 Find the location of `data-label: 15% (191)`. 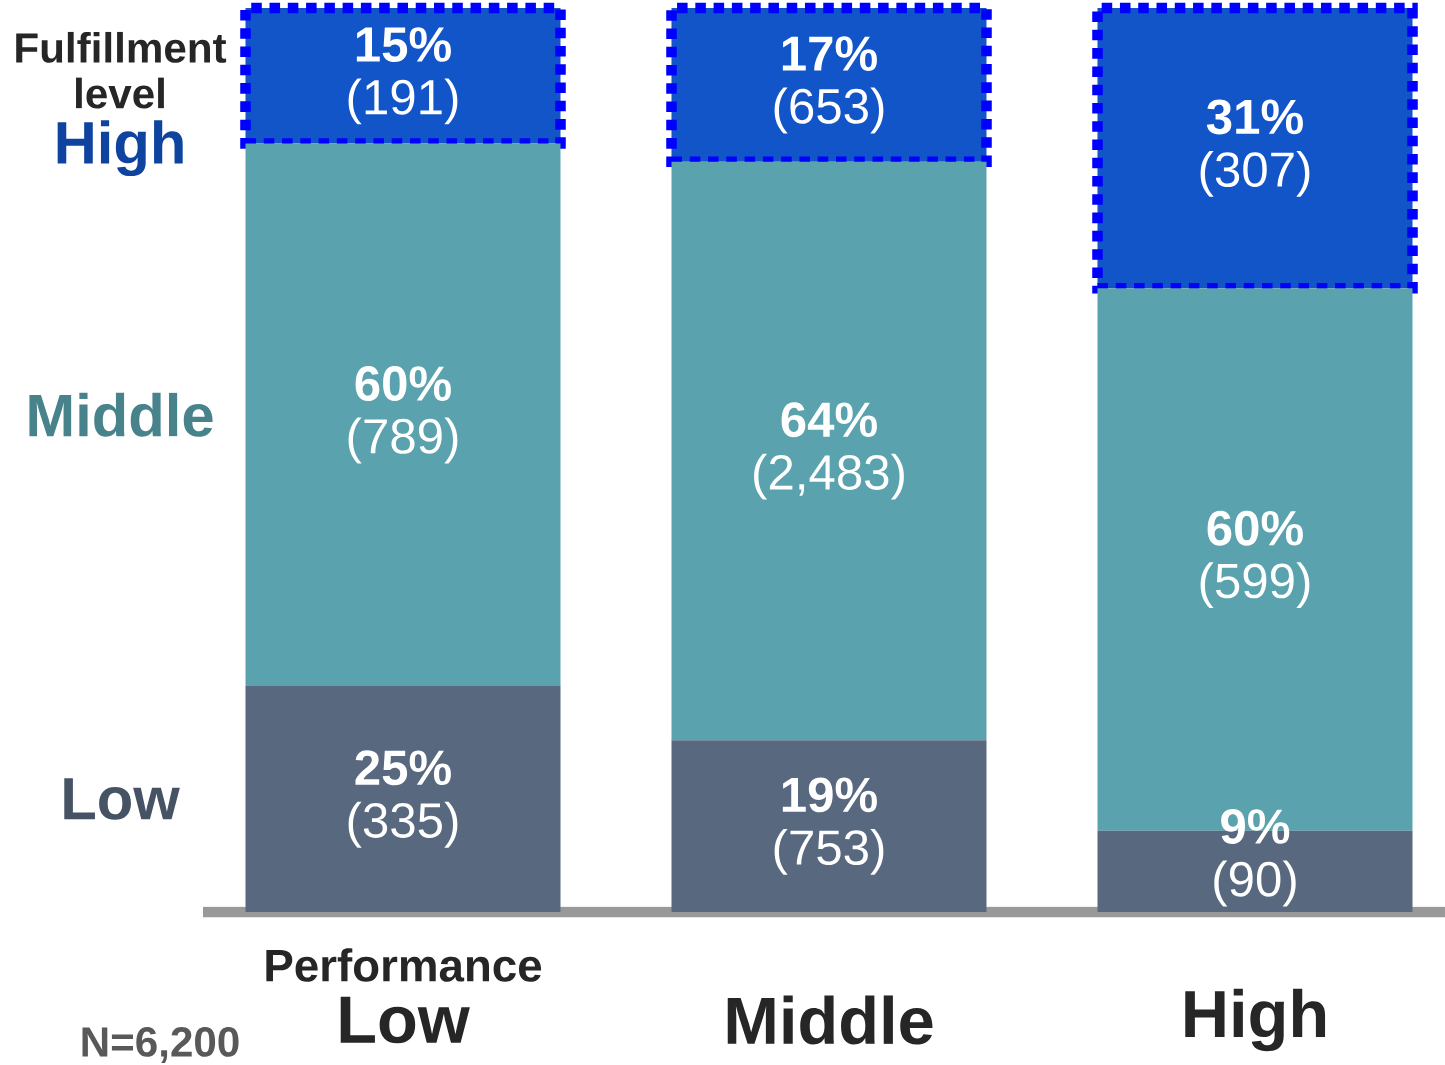

data-label: 15% (191) is located at coordinates (403, 76).